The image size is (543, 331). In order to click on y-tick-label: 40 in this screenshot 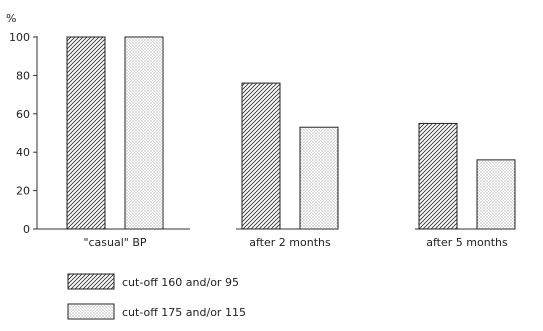, I will do `click(23, 152)`.